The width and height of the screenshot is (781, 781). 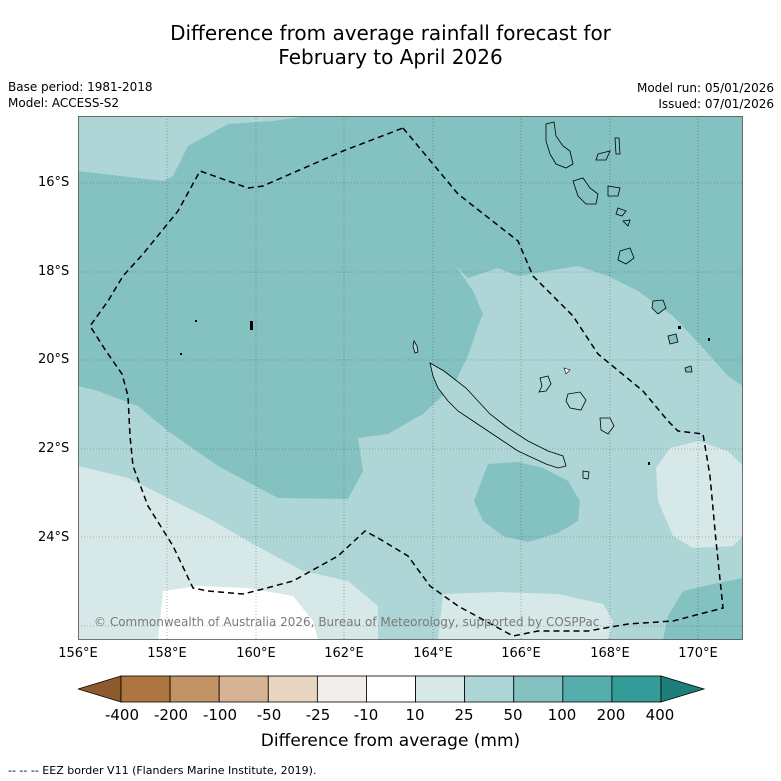 What do you see at coordinates (366, 715) in the screenshot?
I see `colorbar-label-6: -10` at bounding box center [366, 715].